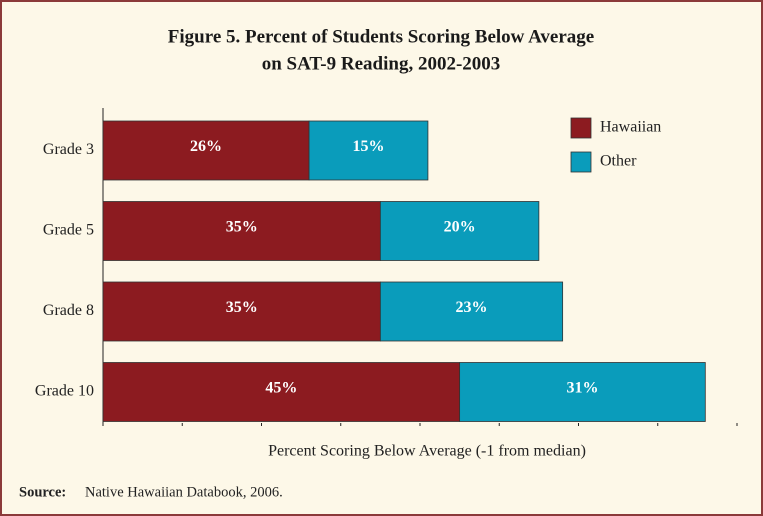 This screenshot has width=763, height=516. What do you see at coordinates (68, 149) in the screenshot?
I see `y-tick-label: Grade 3` at bounding box center [68, 149].